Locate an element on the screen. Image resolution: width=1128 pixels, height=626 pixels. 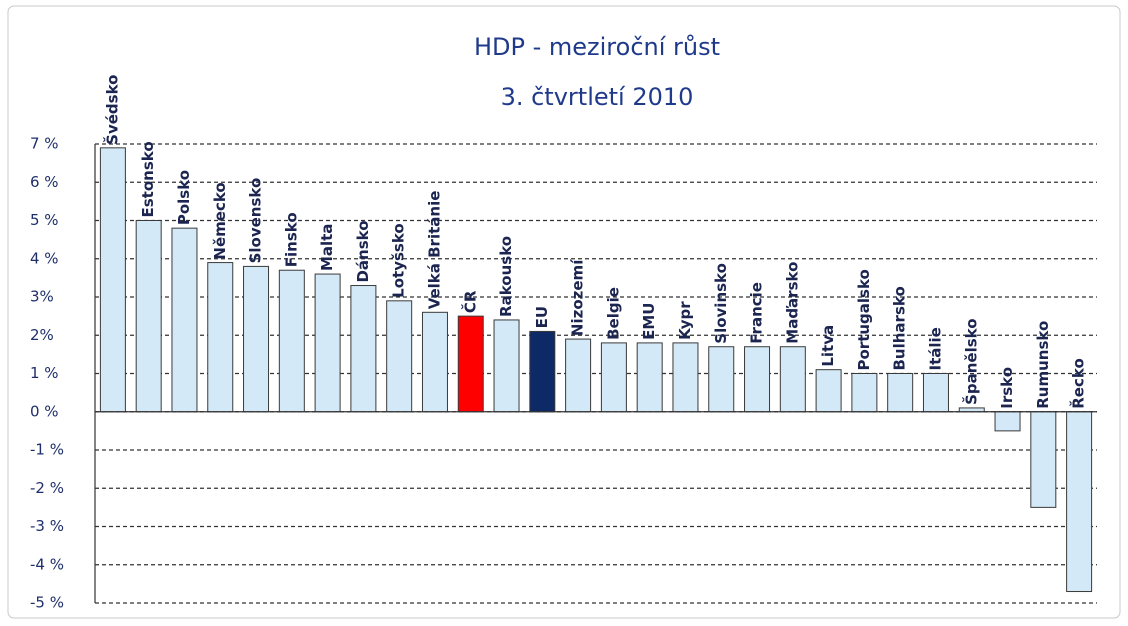
y-tick-label: 4 % is located at coordinates (44, 258).